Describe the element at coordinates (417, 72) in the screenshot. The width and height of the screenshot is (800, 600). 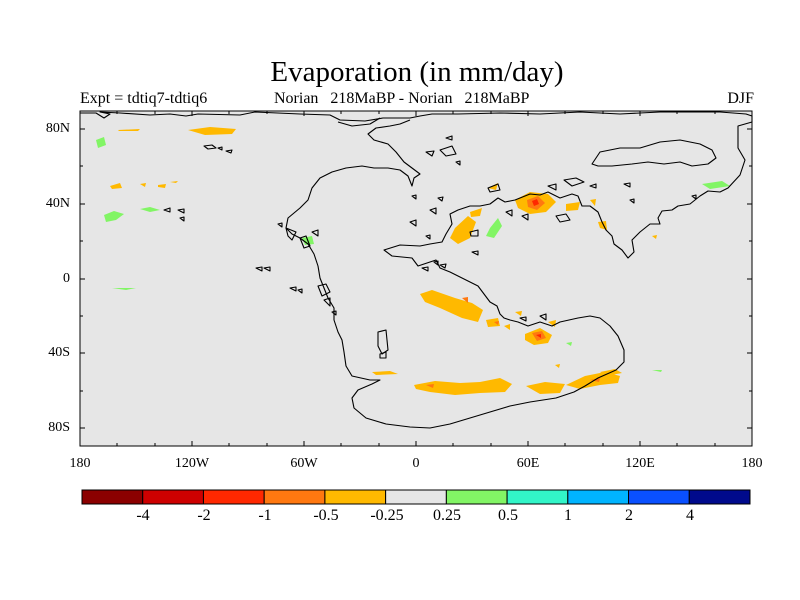
I see `map-title: Evaporation (in mm/day)` at that location.